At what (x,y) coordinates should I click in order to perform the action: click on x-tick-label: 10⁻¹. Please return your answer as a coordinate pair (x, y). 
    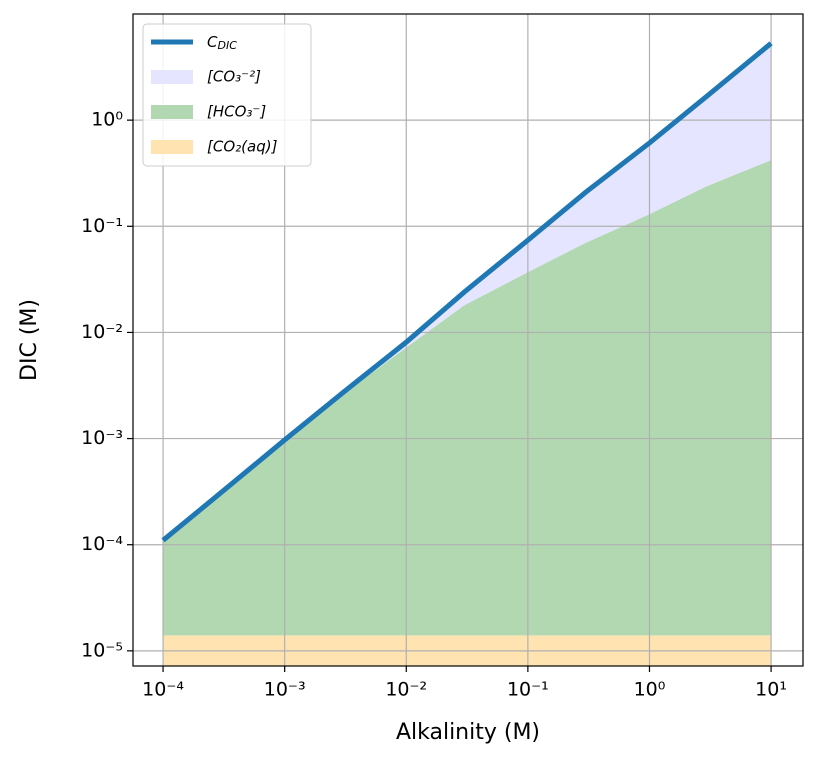
    Looking at the image, I should click on (528, 690).